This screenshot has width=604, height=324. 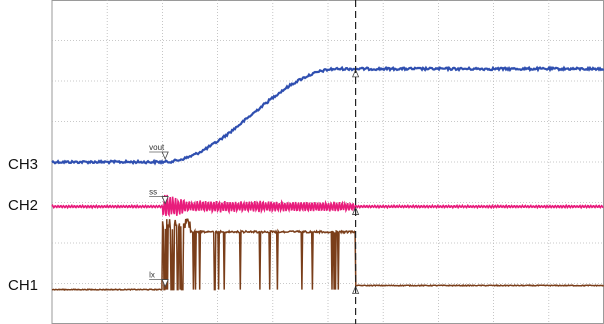 What do you see at coordinates (23, 285) in the screenshot?
I see `ch1-label: CH1` at bounding box center [23, 285].